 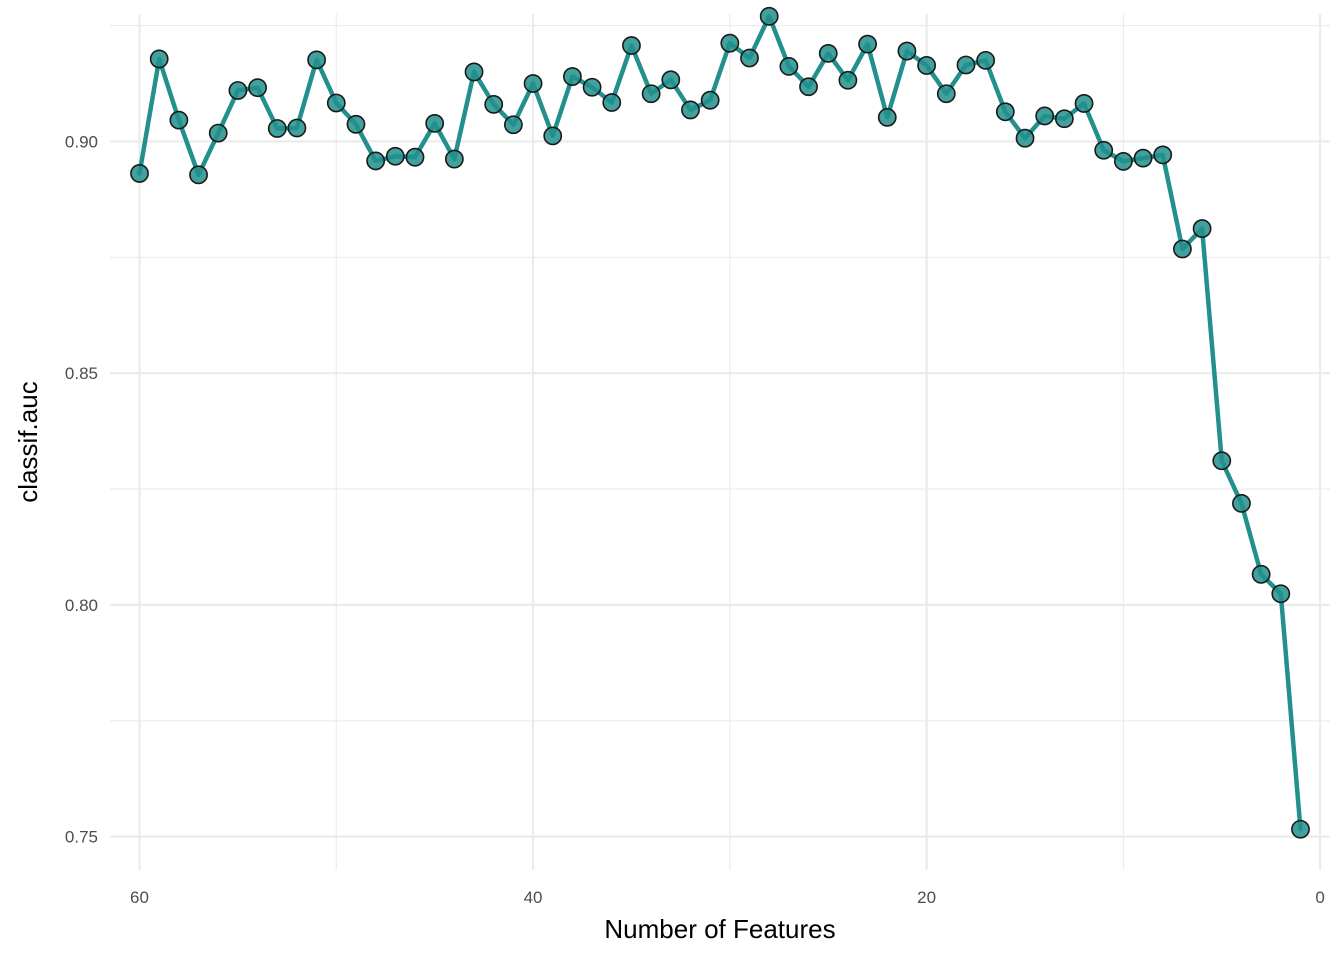 I want to click on y-axis-title: classif.auc, so click(x=28, y=441).